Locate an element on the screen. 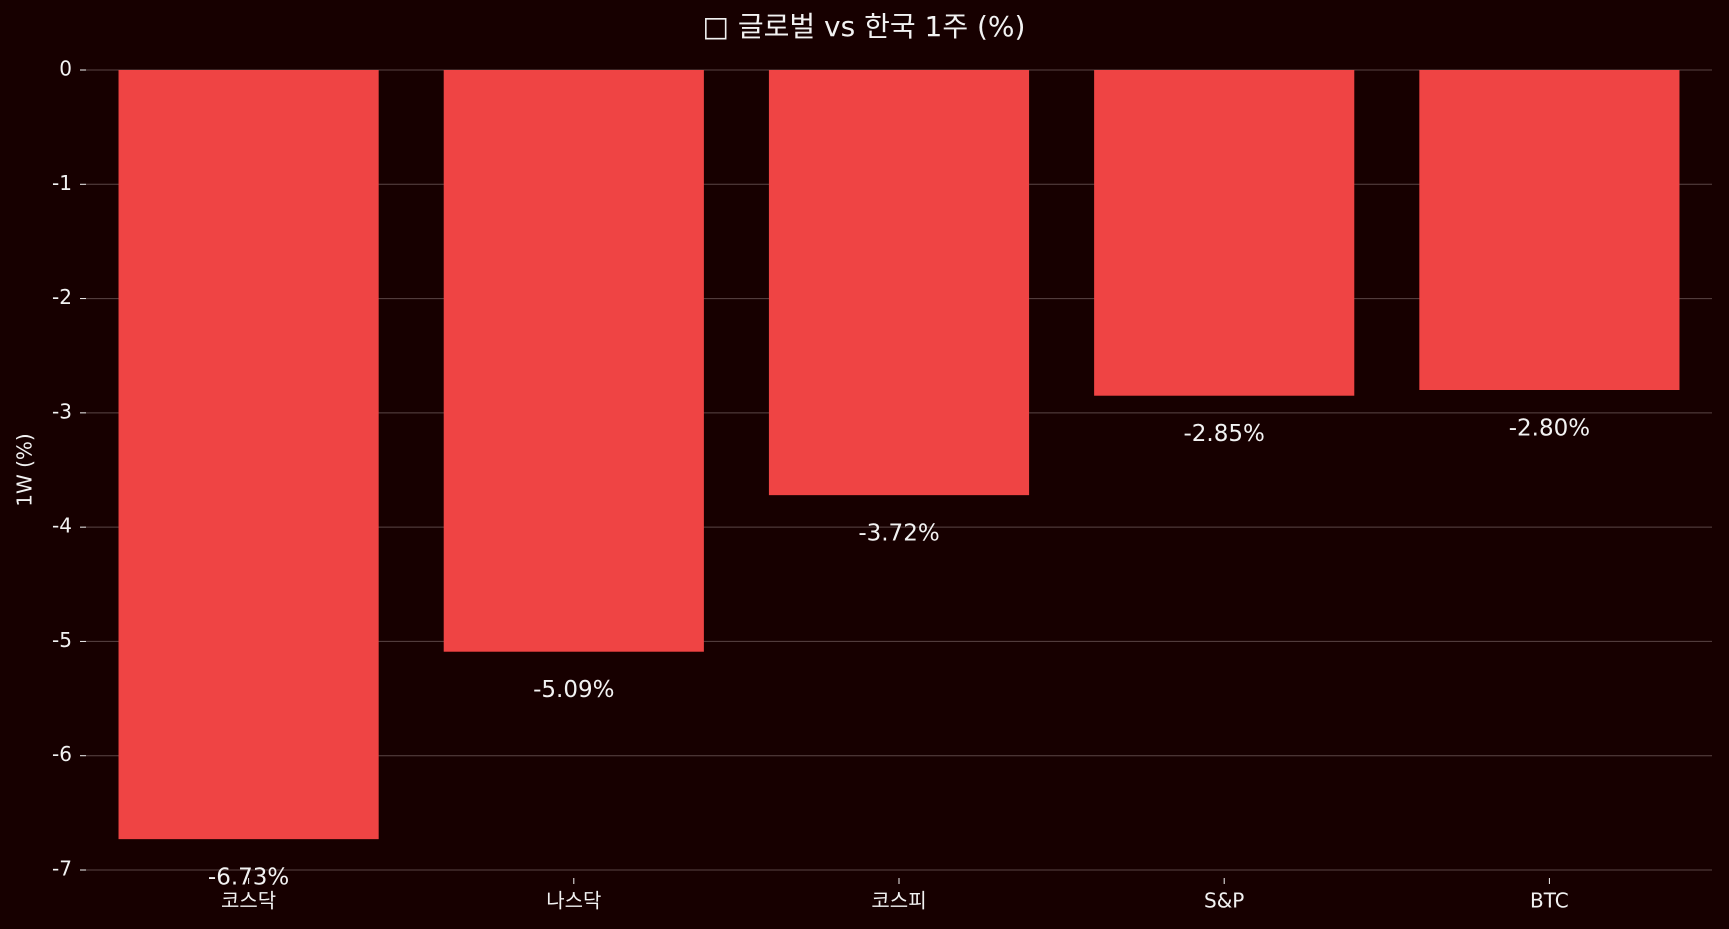  x-tick-label: 코스피 is located at coordinates (898, 901).